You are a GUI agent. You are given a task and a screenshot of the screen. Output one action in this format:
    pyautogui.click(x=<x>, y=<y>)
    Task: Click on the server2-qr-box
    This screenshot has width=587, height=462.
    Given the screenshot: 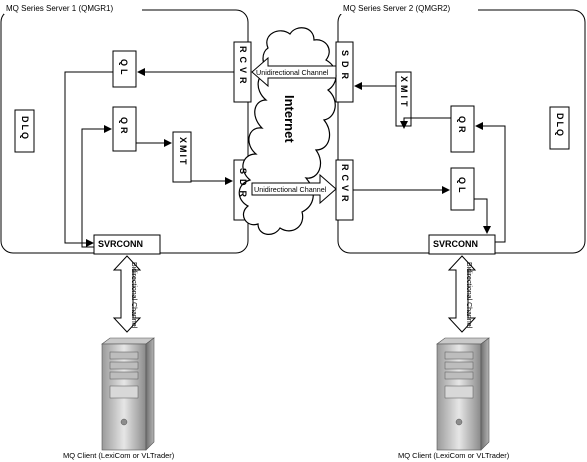 What is the action you would take?
    pyautogui.click(x=462, y=129)
    